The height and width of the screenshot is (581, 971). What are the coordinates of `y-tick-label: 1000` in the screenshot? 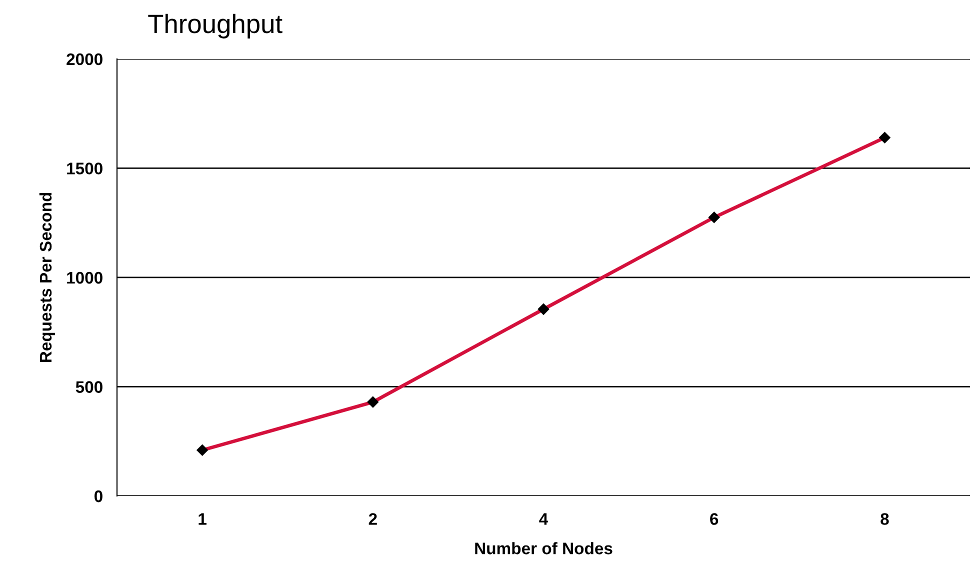 It's located at (84, 278).